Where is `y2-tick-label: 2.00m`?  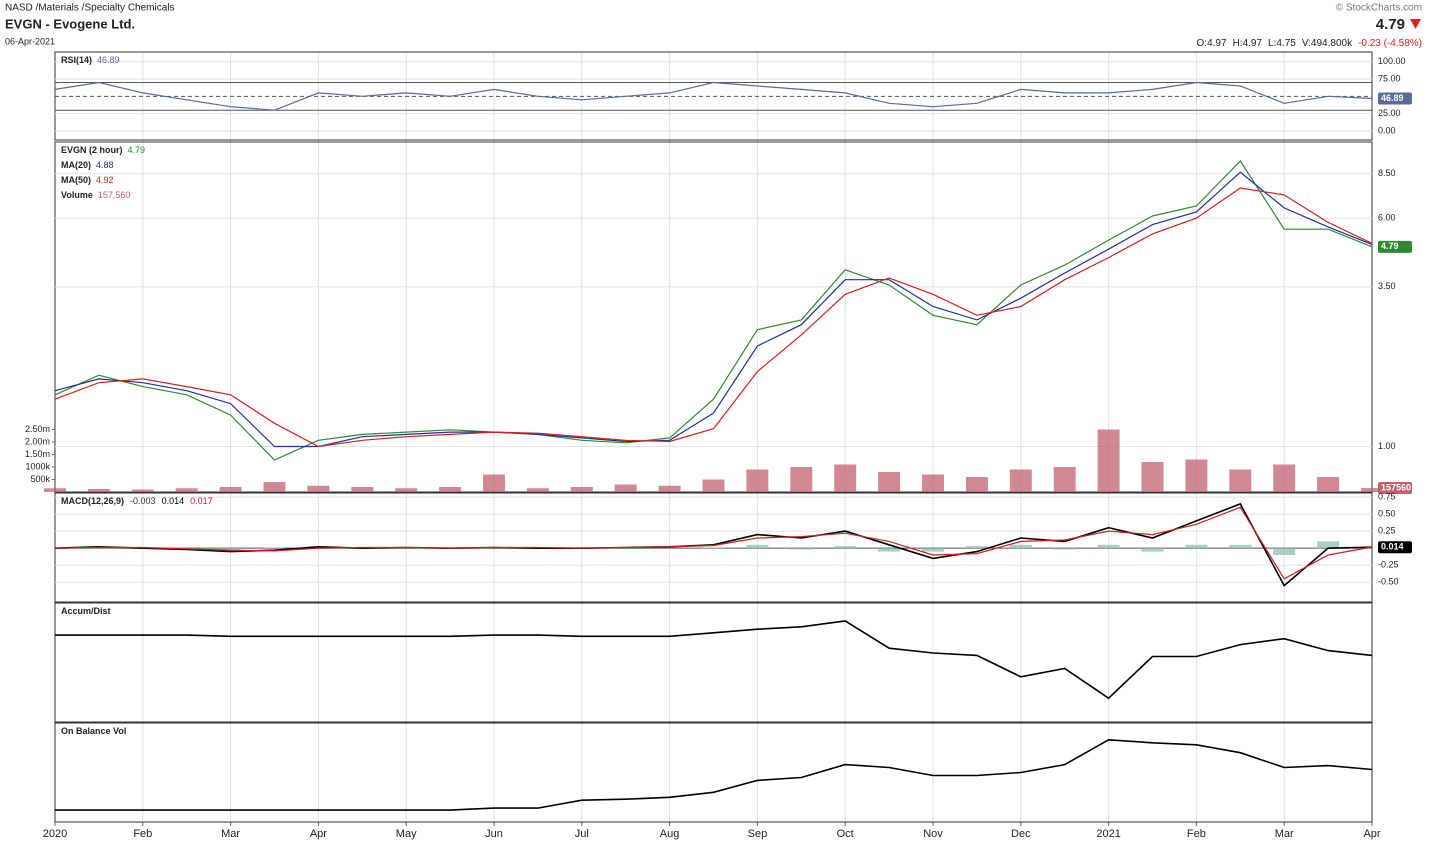 y2-tick-label: 2.00m is located at coordinates (37, 441).